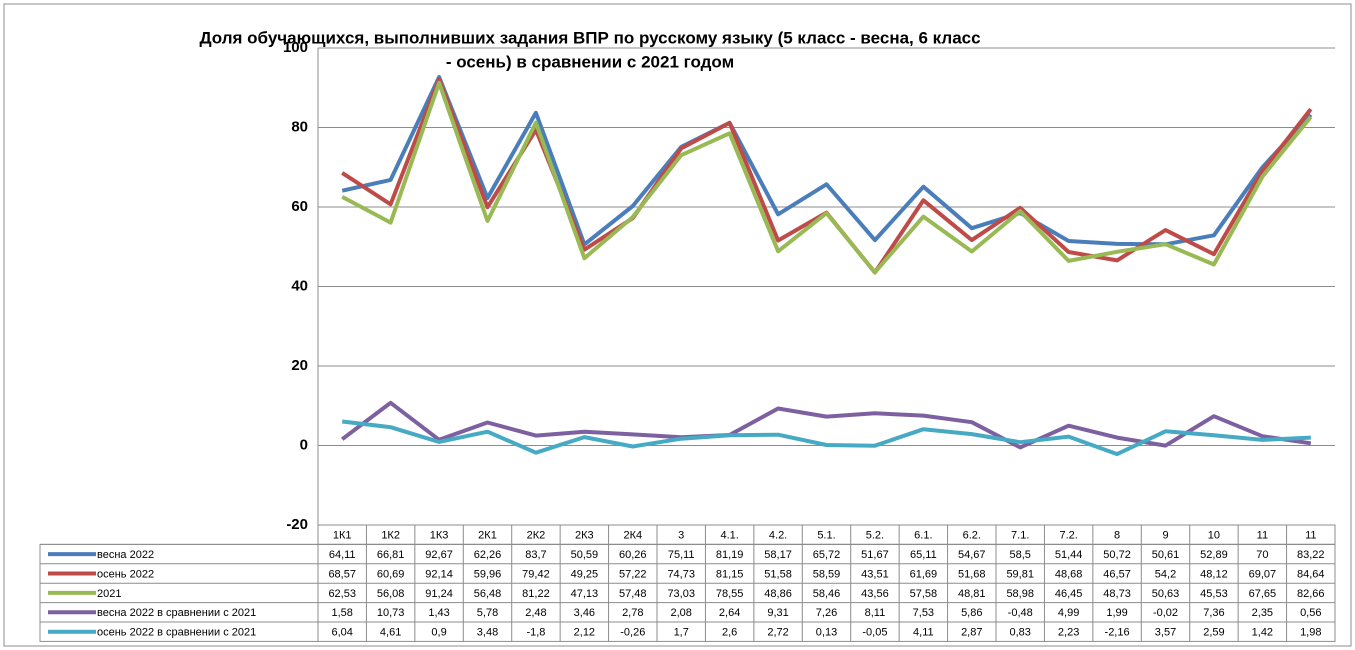  Describe the element at coordinates (1020, 574) in the screenshot. I see `table-value: 59,81` at that location.